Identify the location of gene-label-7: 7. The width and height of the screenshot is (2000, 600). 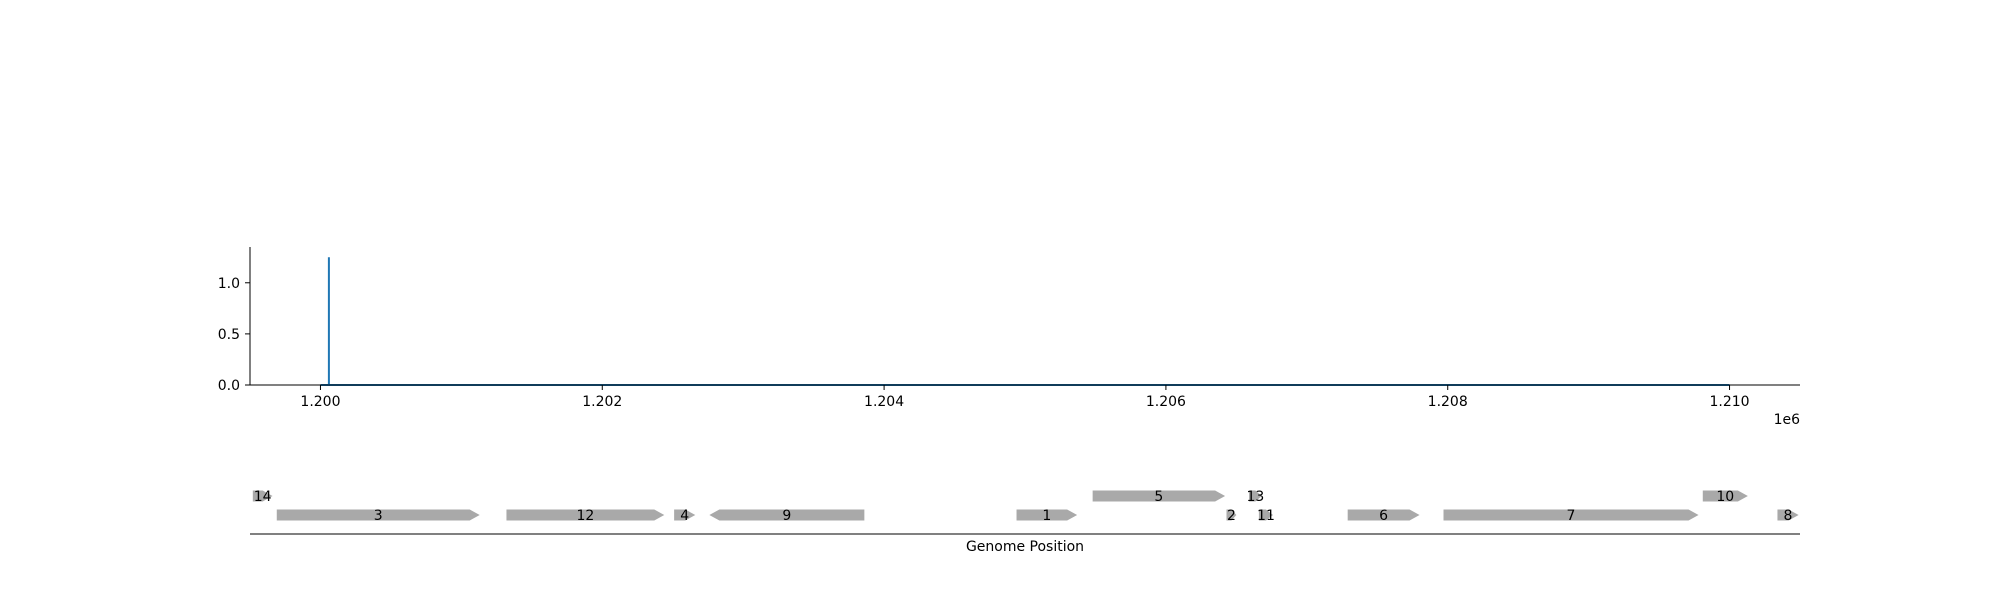
(1571, 516).